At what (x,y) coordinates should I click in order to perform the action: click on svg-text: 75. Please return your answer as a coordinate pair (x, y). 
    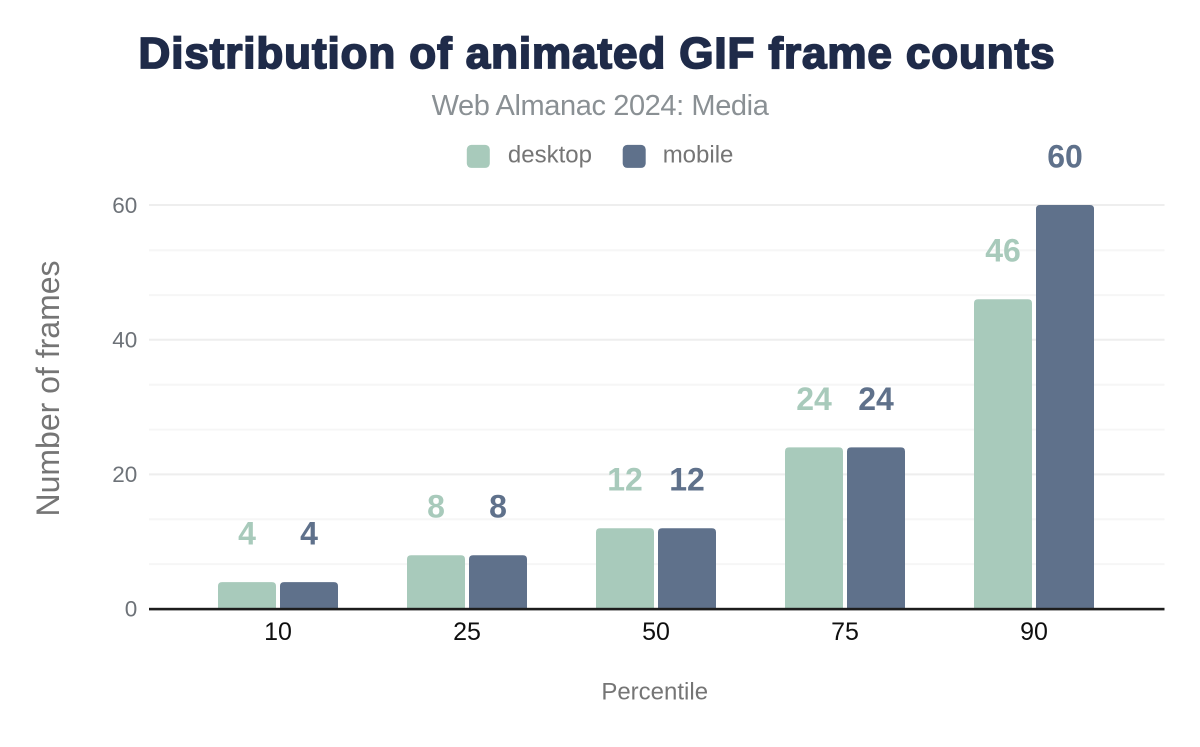
    Looking at the image, I should click on (845, 632).